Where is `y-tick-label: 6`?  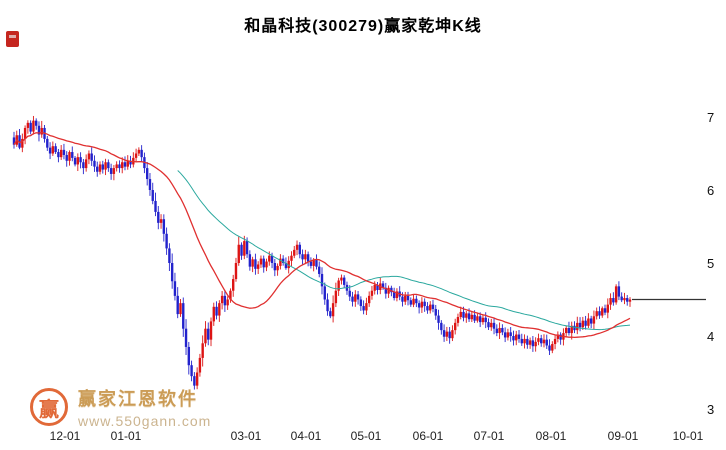
y-tick-label: 6 is located at coordinates (710, 190).